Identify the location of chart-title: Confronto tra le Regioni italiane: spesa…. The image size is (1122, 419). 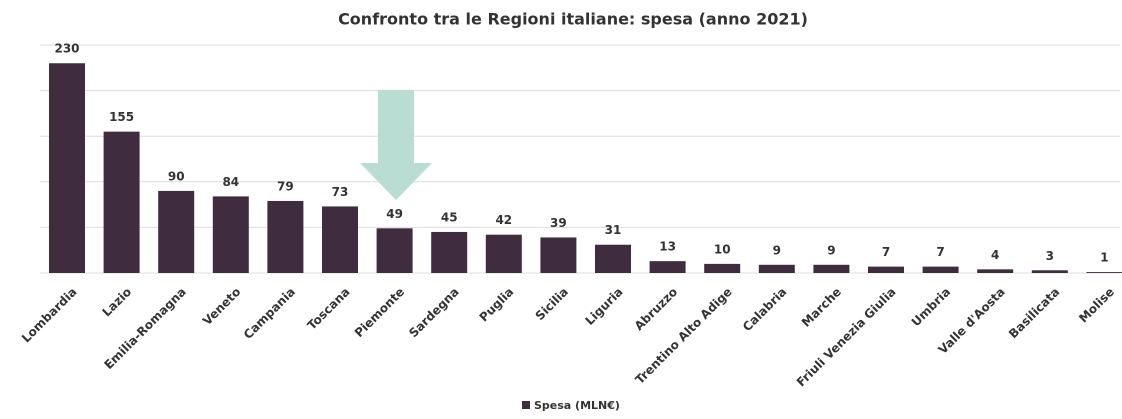
(573, 19).